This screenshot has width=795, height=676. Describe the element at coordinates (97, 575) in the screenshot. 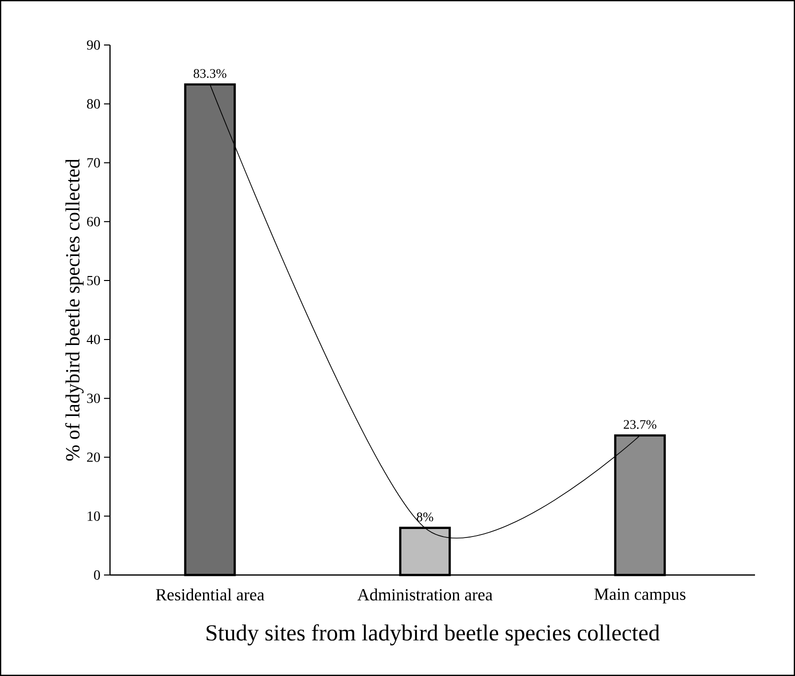

I see `y-tick-label: 0` at that location.